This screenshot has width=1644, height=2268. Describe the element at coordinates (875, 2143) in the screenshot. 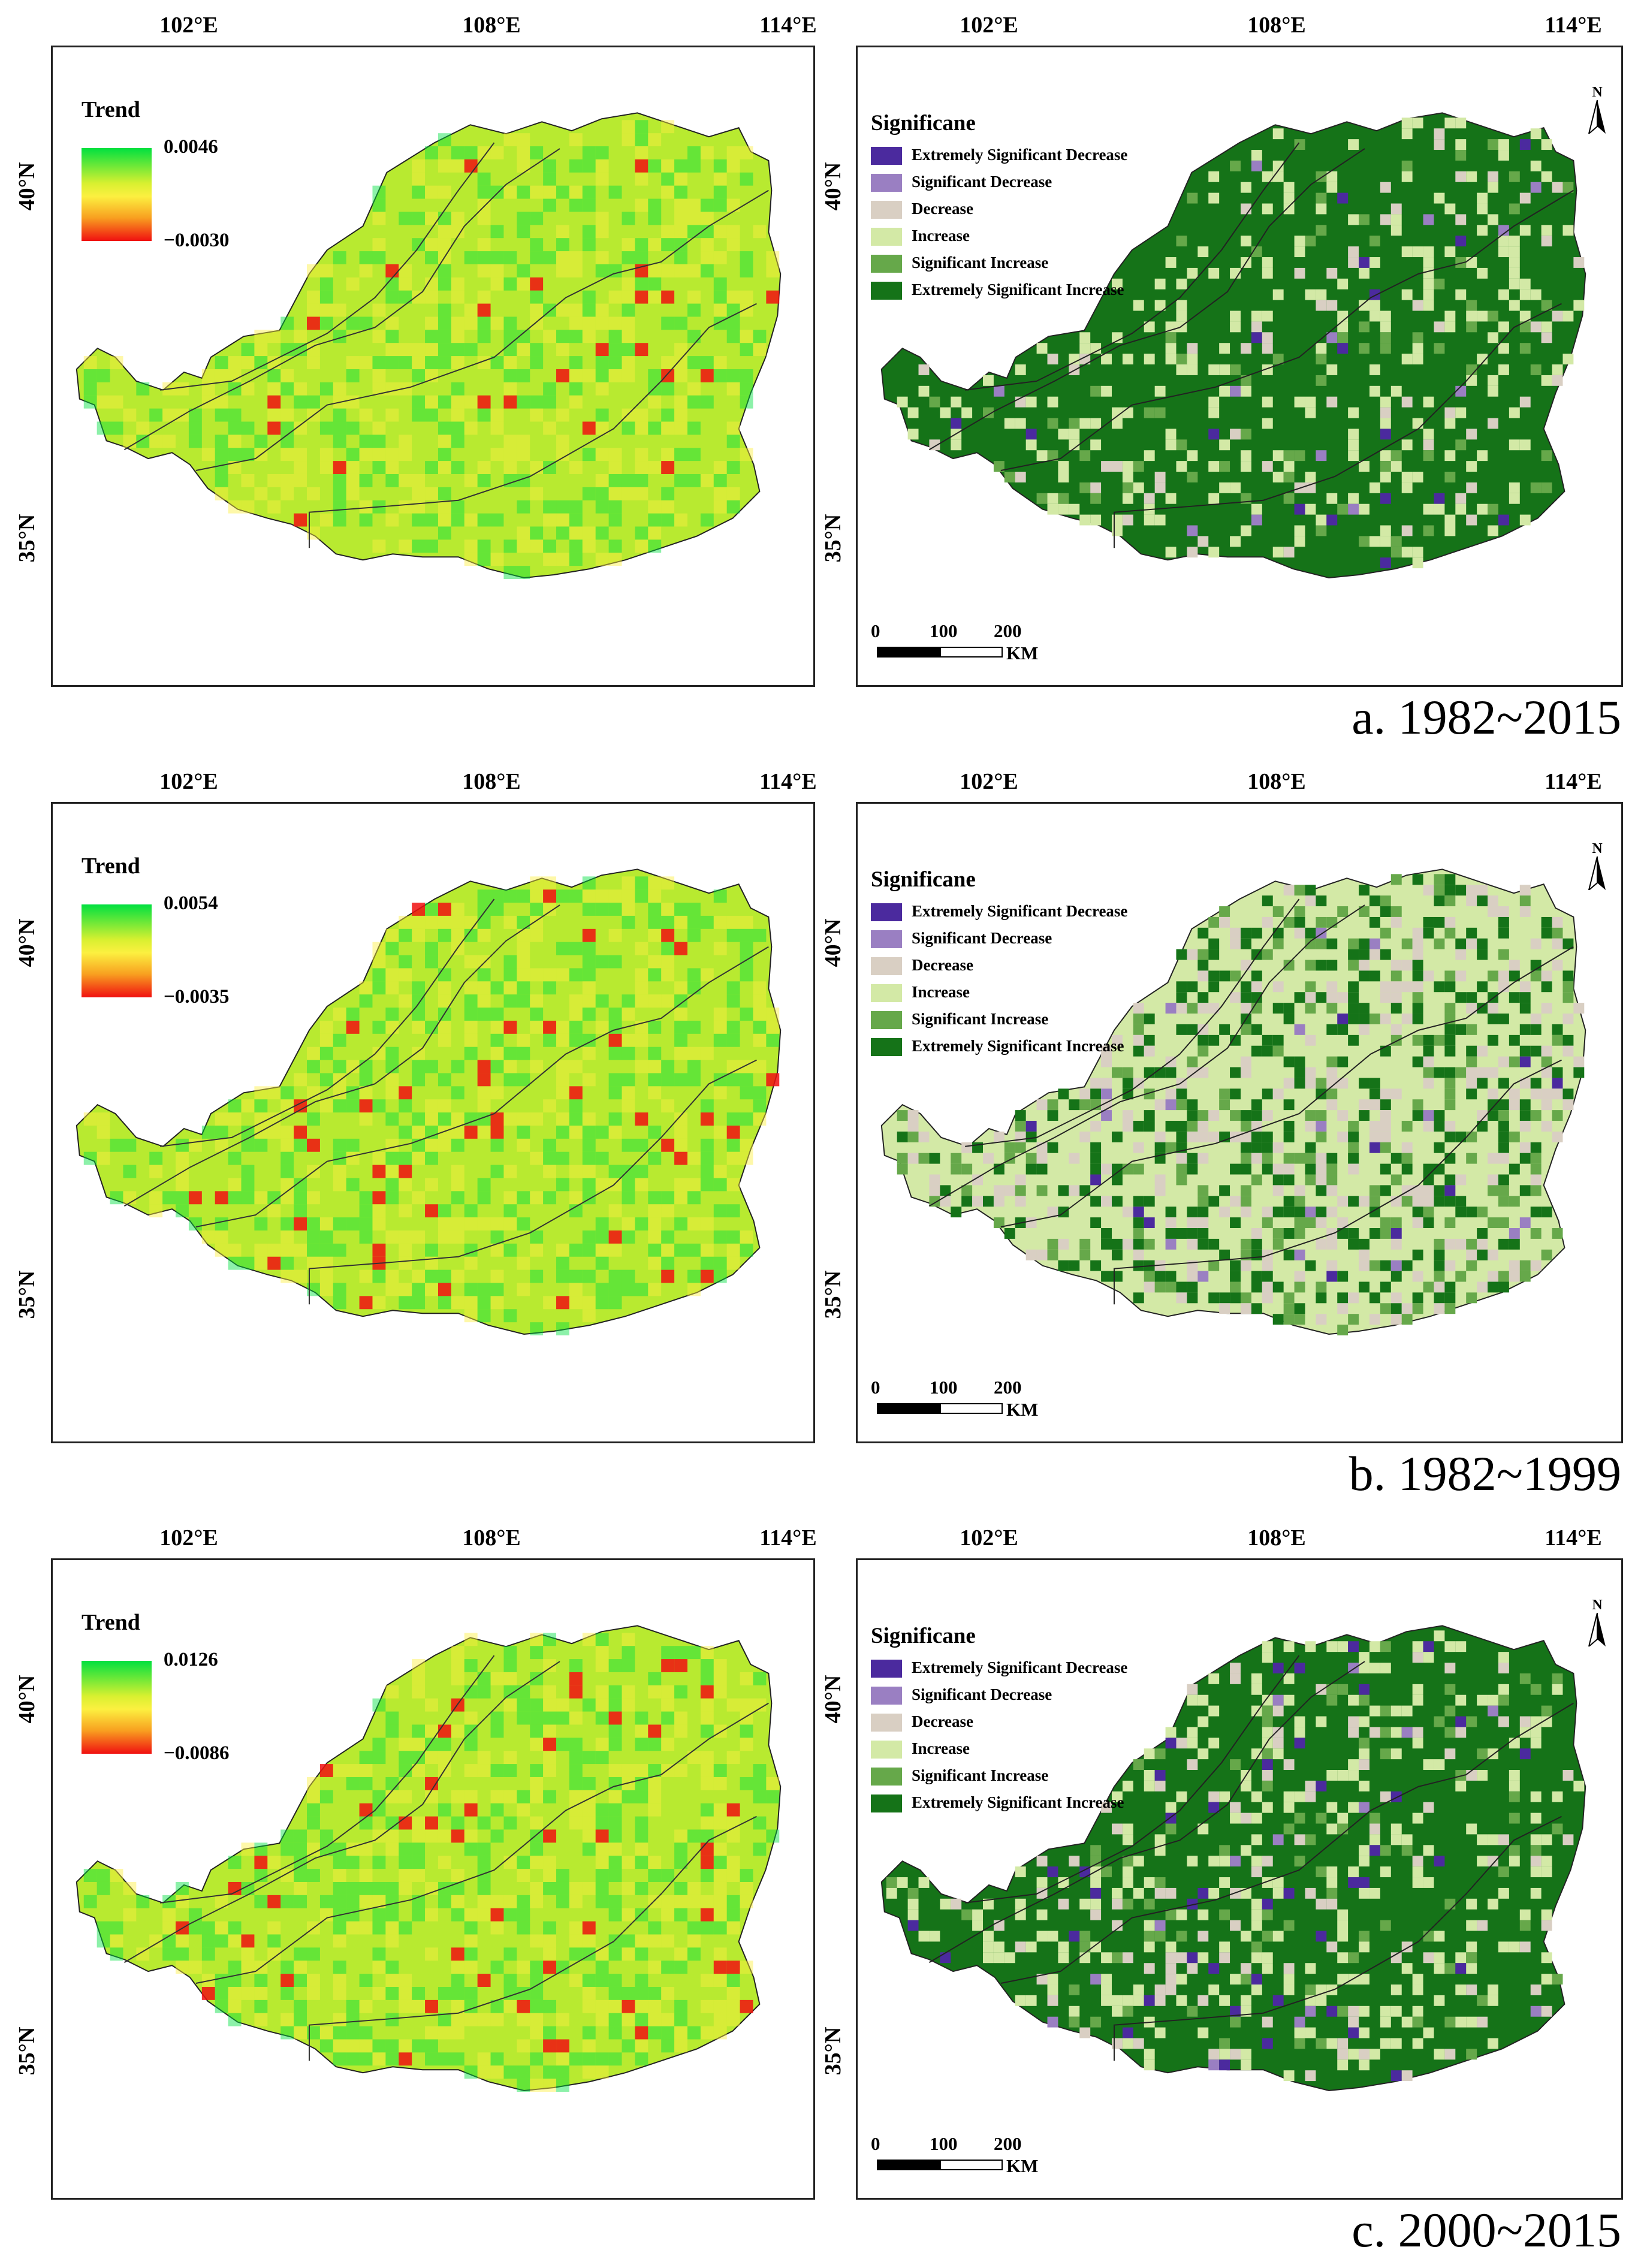

I see `scale-tick-0: 0` at that location.